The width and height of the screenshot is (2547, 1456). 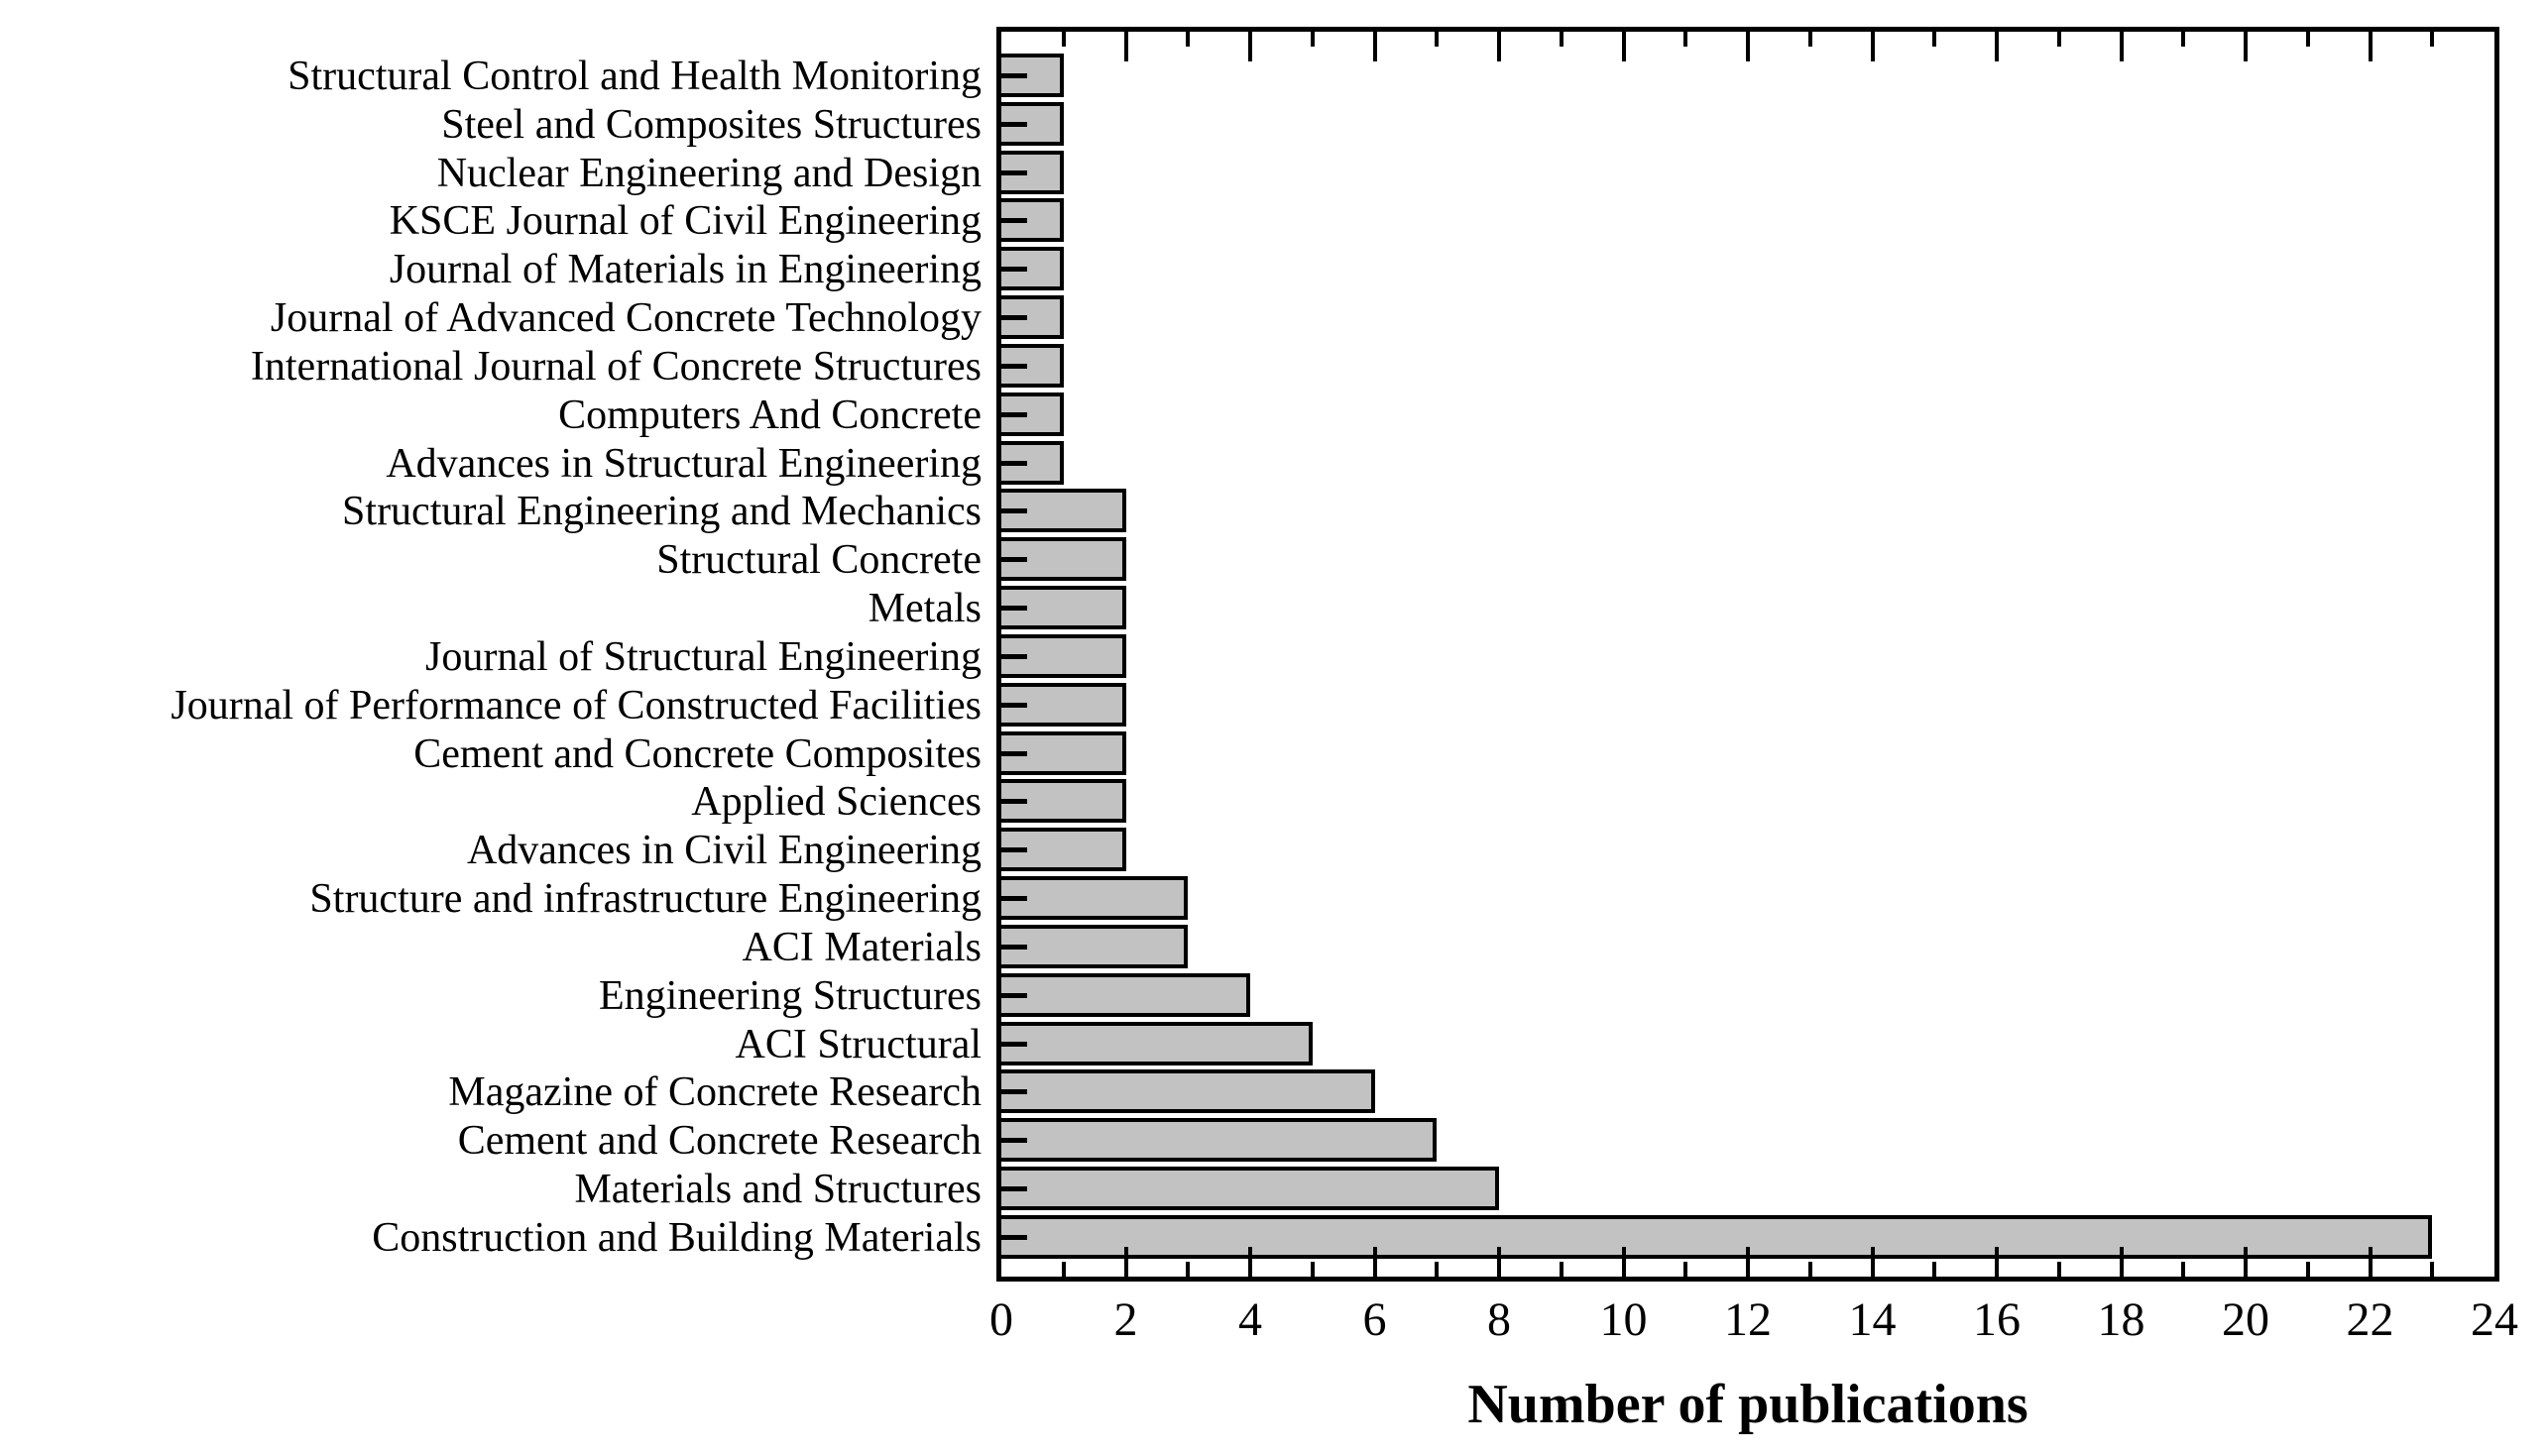 I want to click on x-tick-label: 4, so click(x=1250, y=1319).